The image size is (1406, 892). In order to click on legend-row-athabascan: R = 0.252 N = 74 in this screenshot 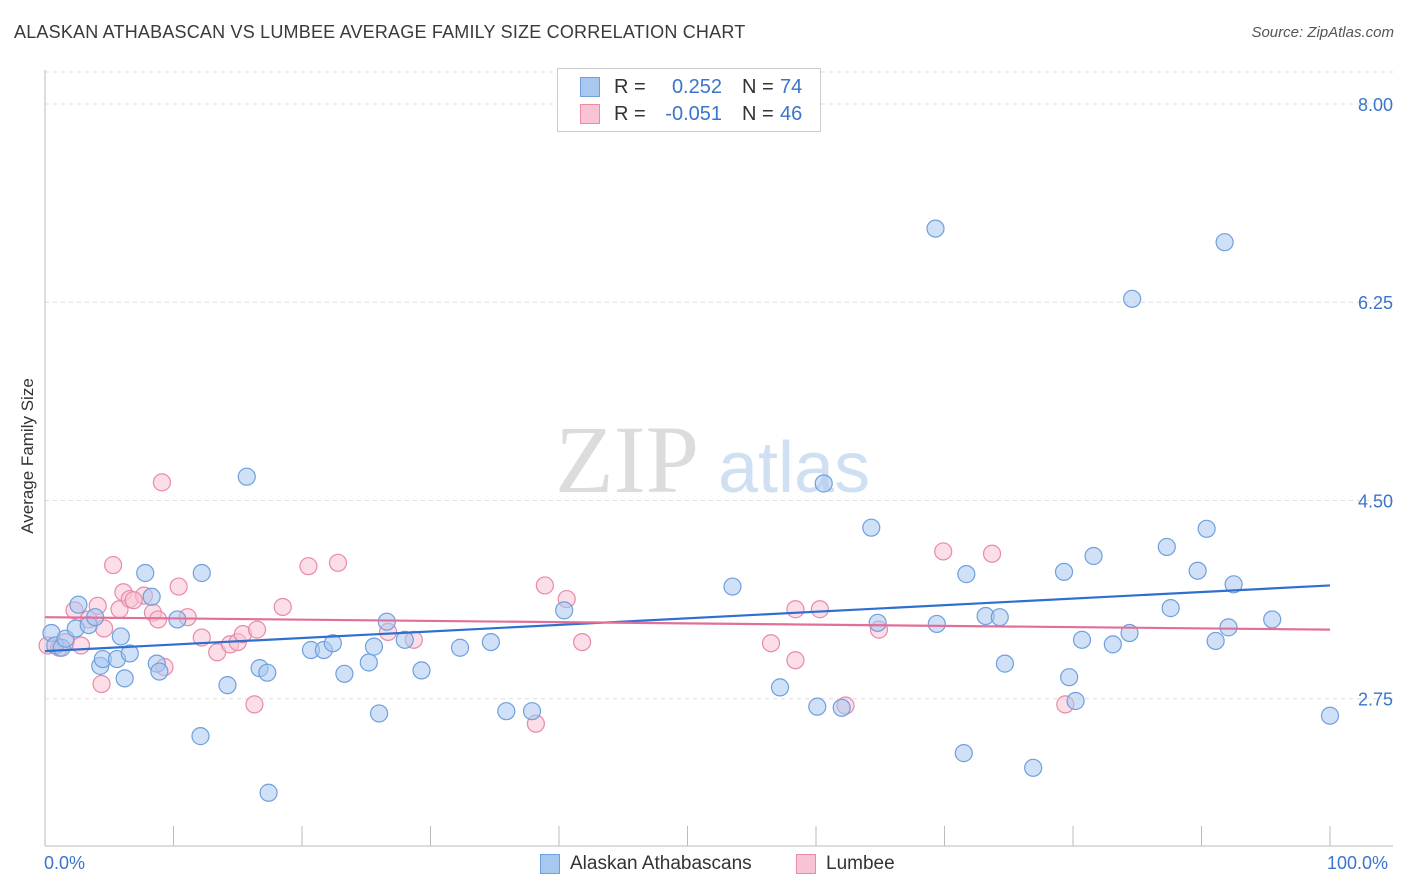, I will do `click(691, 87)`.